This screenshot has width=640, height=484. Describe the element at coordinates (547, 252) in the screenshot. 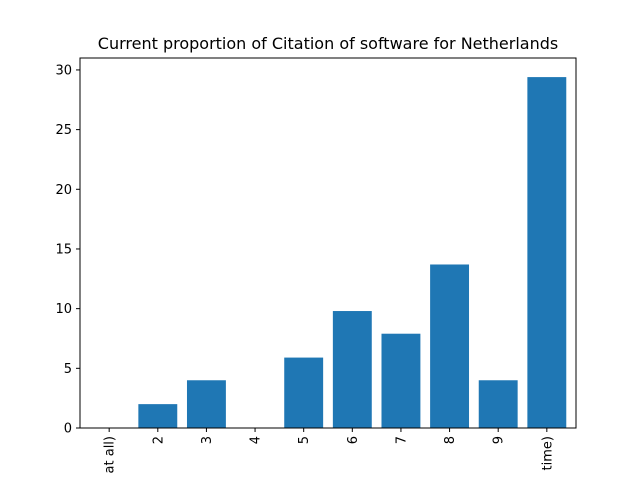

I see `bar-time` at that location.